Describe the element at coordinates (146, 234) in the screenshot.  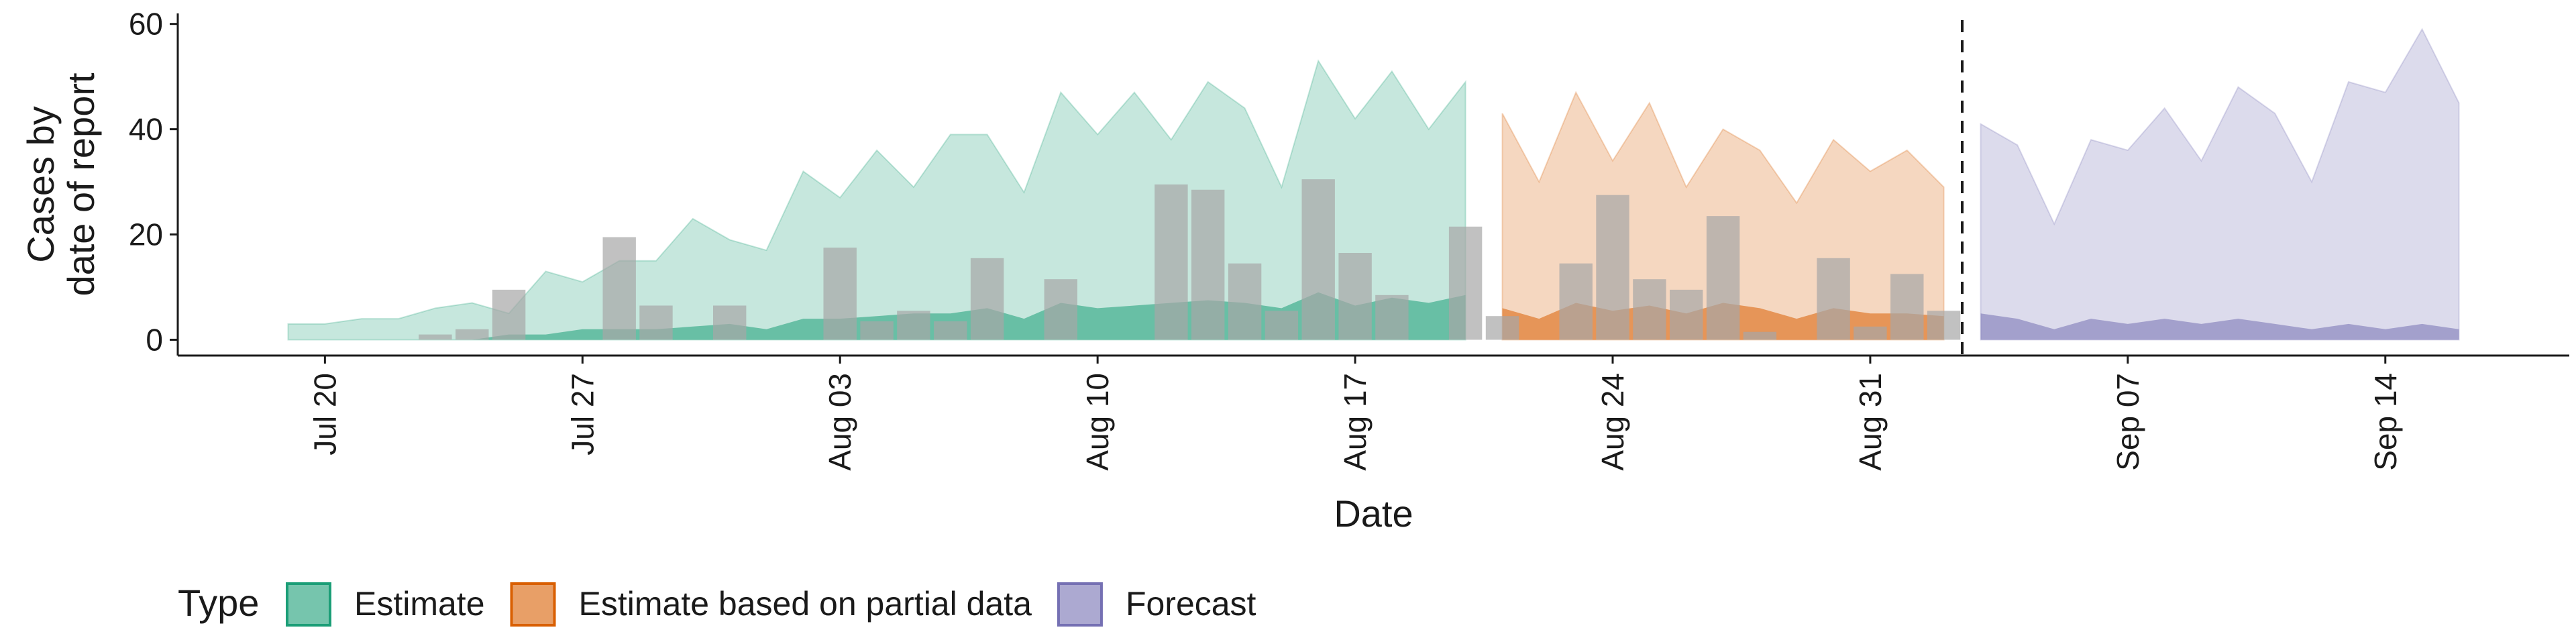
I see `y-tick-label: 20` at that location.